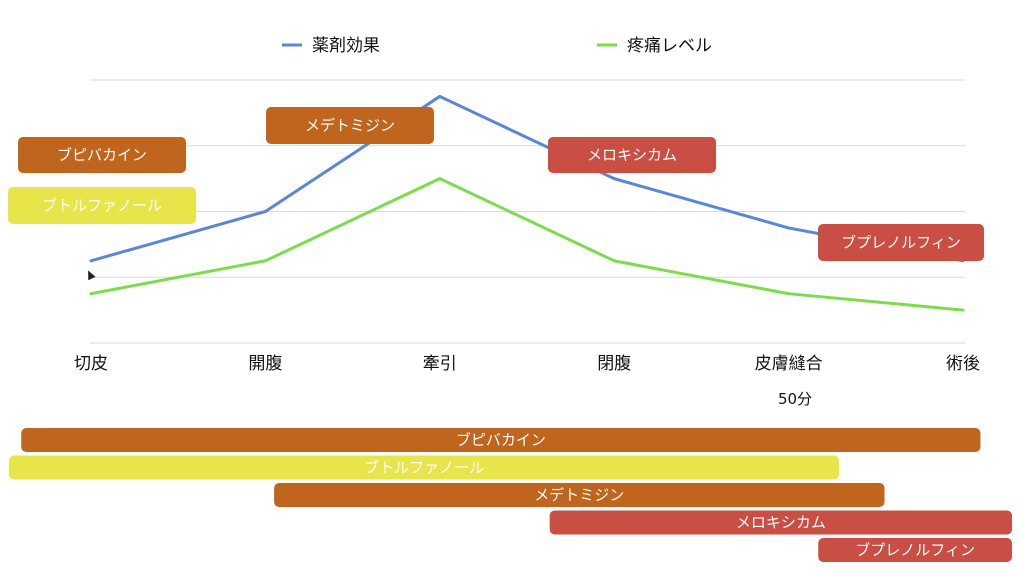  Describe the element at coordinates (669, 46) in the screenshot. I see `legend-label: 疼痛レベル` at that location.